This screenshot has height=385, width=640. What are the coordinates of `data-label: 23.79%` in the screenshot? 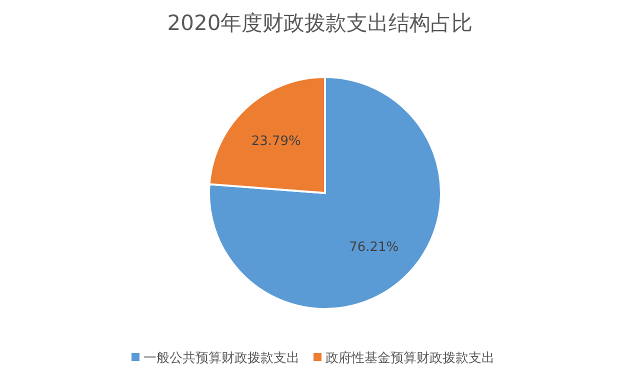 It's located at (276, 142).